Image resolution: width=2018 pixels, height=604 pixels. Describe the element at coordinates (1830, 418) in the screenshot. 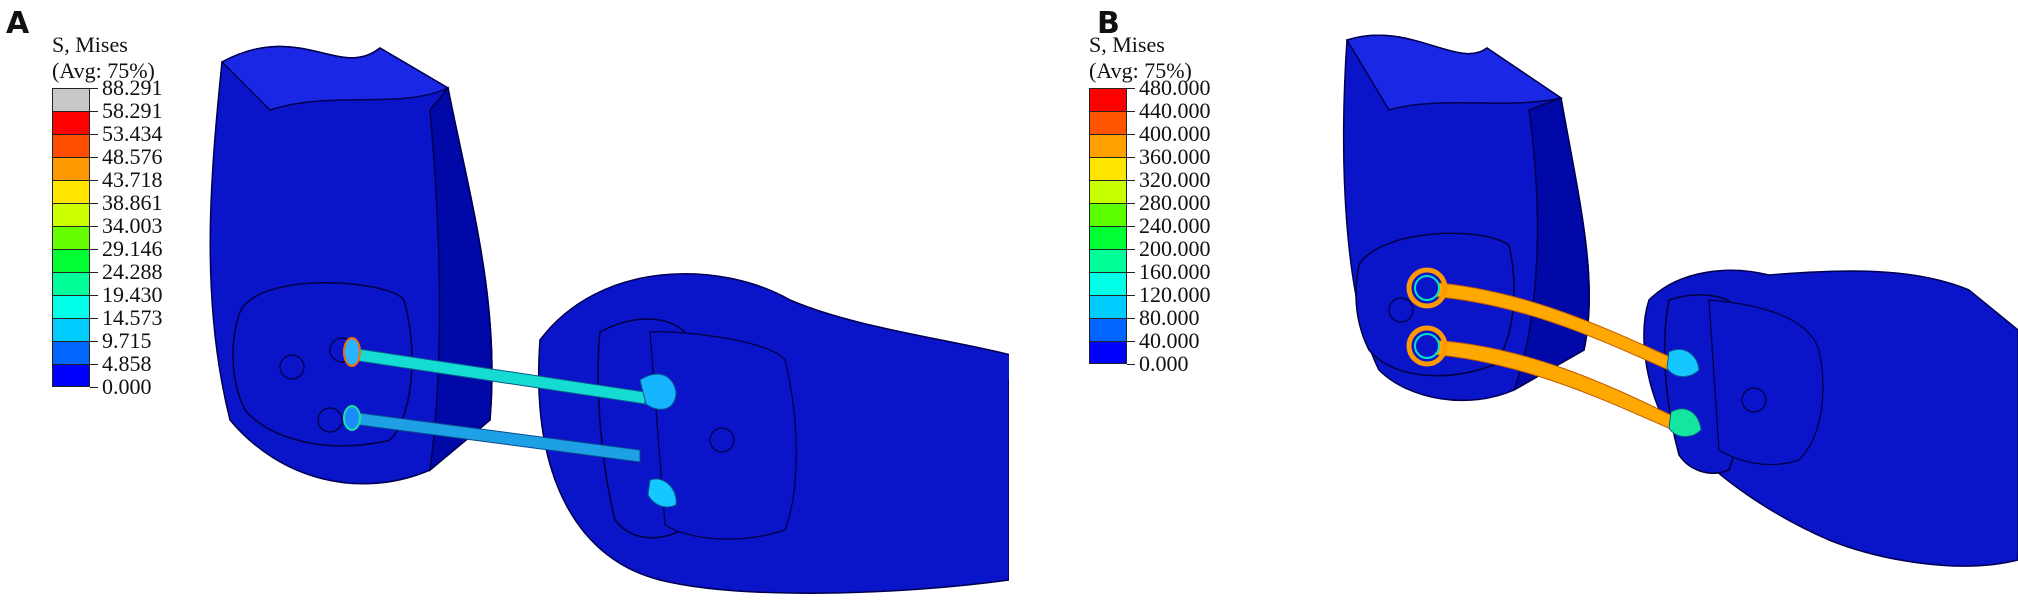

I see `distal-bone-block-b` at that location.